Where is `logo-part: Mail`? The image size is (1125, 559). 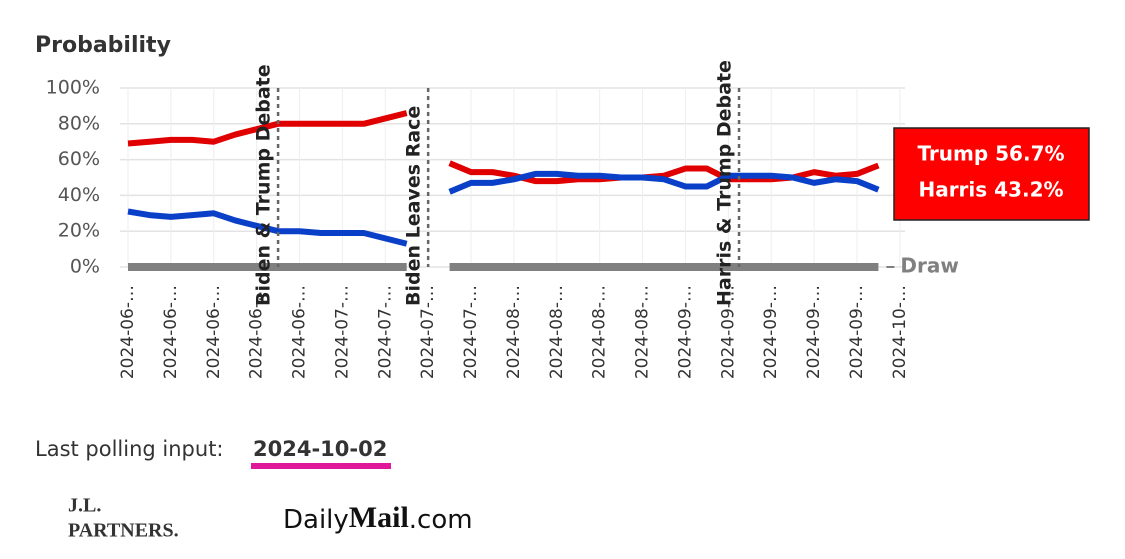 logo-part: Mail is located at coordinates (379, 517).